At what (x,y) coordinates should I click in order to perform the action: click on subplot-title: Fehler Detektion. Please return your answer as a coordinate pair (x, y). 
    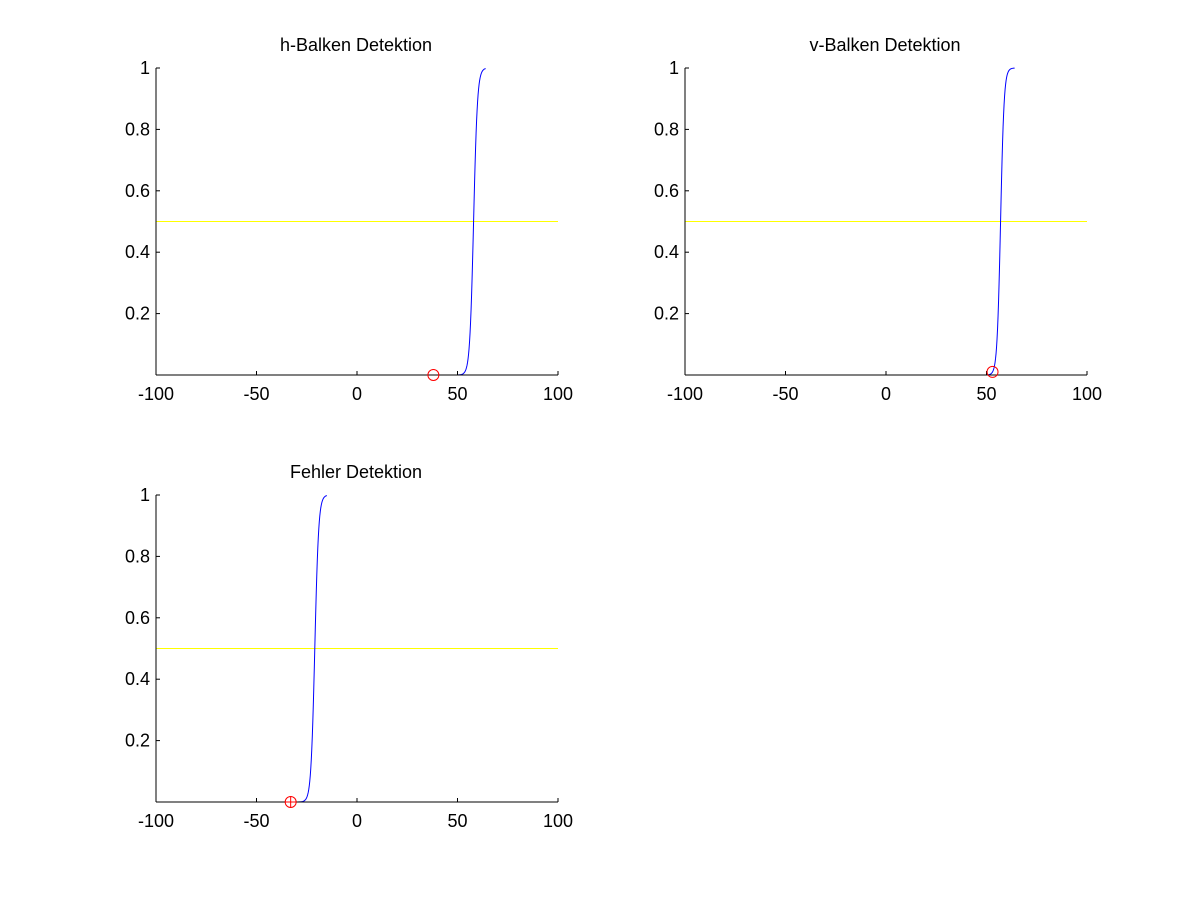
    Looking at the image, I should click on (356, 472).